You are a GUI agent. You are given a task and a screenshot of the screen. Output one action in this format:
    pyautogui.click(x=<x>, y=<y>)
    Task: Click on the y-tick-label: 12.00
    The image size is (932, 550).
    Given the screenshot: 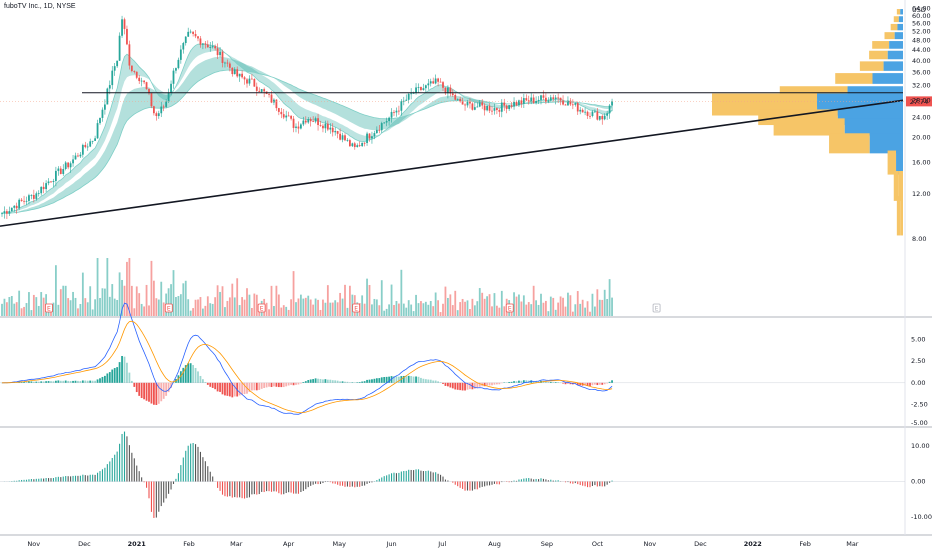 What is the action you would take?
    pyautogui.click(x=921, y=194)
    